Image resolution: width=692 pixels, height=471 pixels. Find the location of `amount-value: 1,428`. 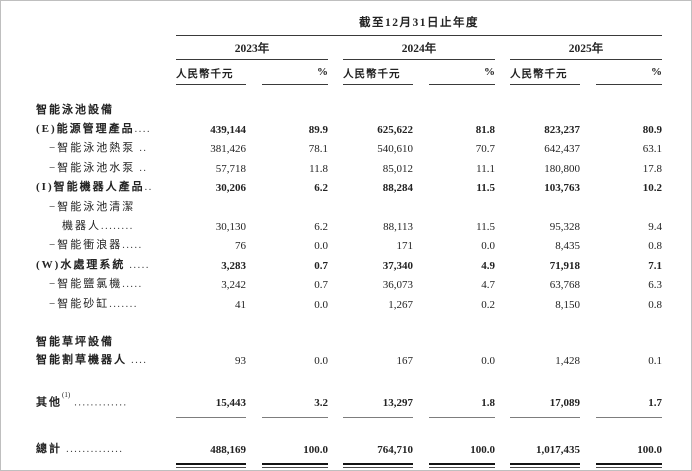

amount-value: 1,428 is located at coordinates (567, 361).